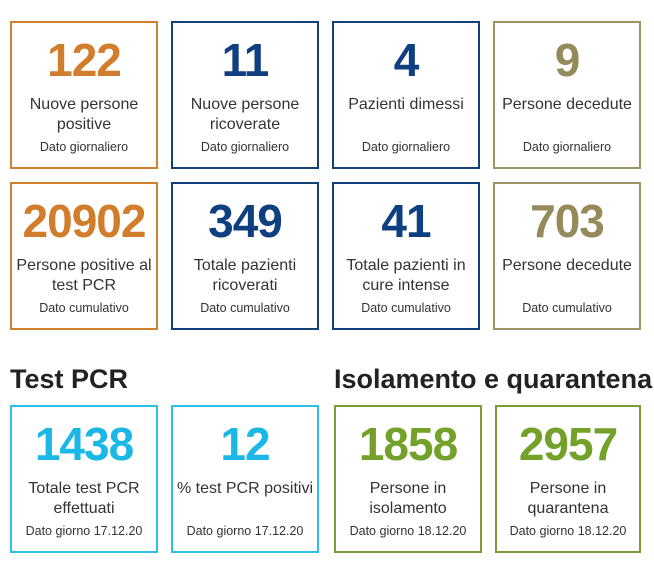 Image resolution: width=654 pixels, height=575 pixels. Describe the element at coordinates (84, 221) in the screenshot. I see `stat-value: 20902` at that location.